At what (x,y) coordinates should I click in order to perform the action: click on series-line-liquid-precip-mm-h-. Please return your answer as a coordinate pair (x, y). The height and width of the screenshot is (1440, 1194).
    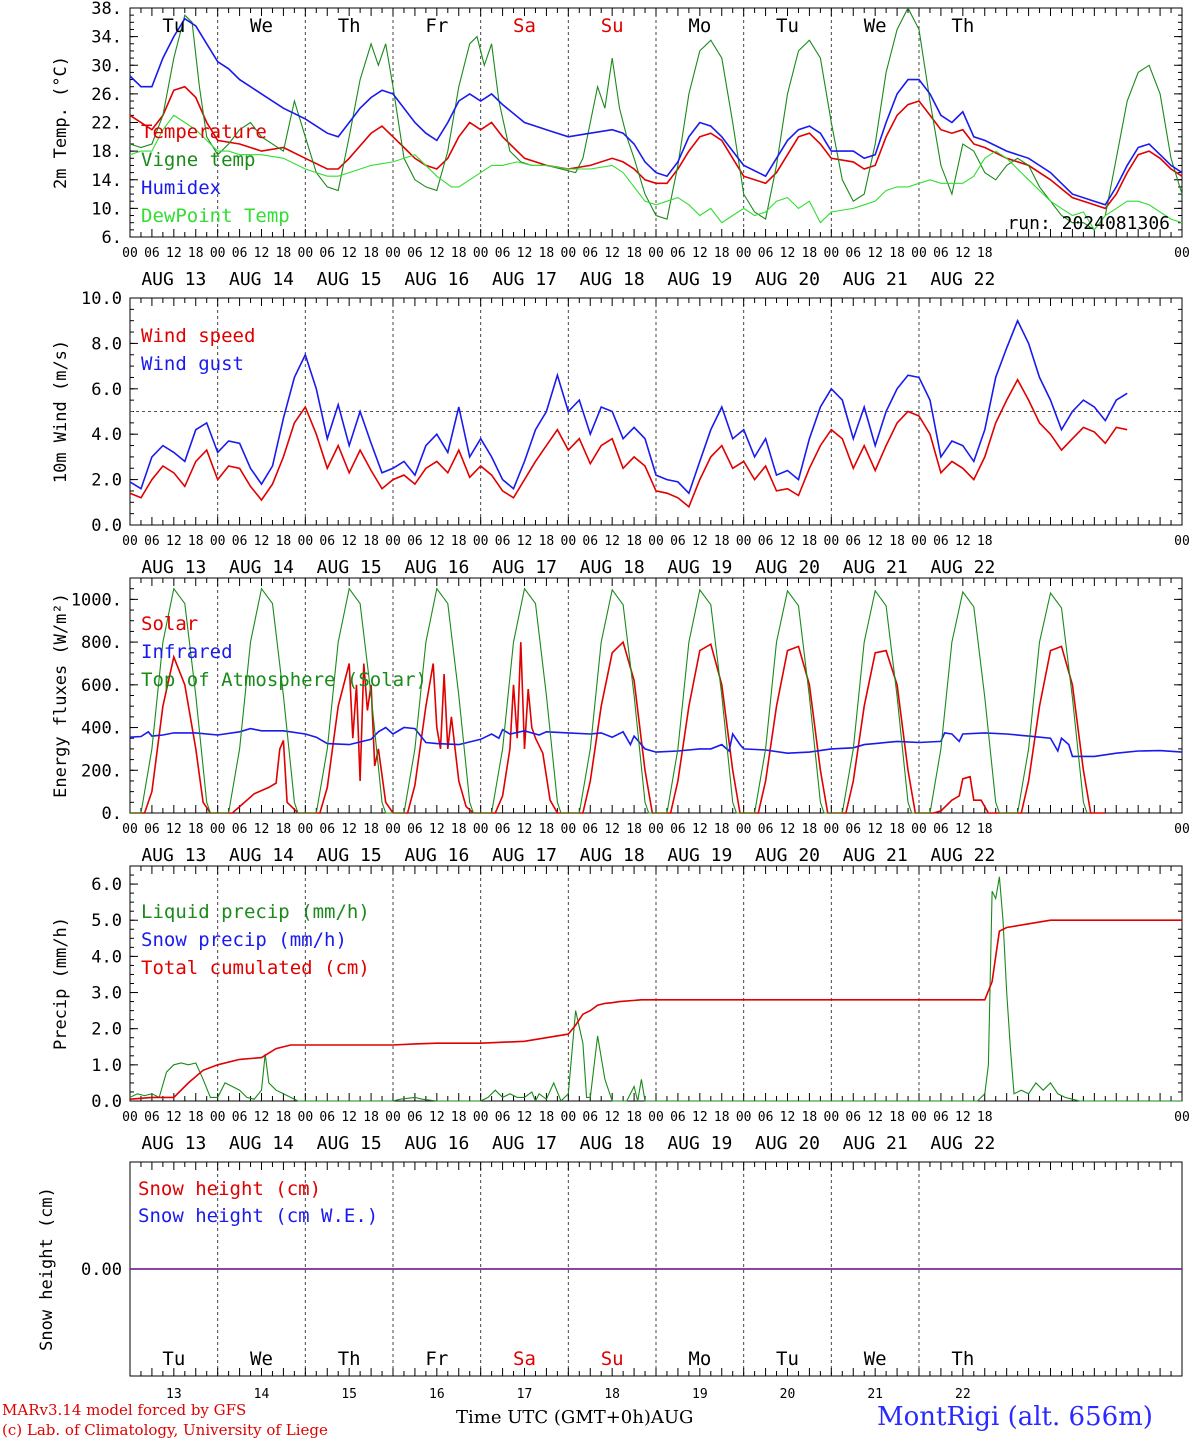
    Looking at the image, I should click on (655, 989).